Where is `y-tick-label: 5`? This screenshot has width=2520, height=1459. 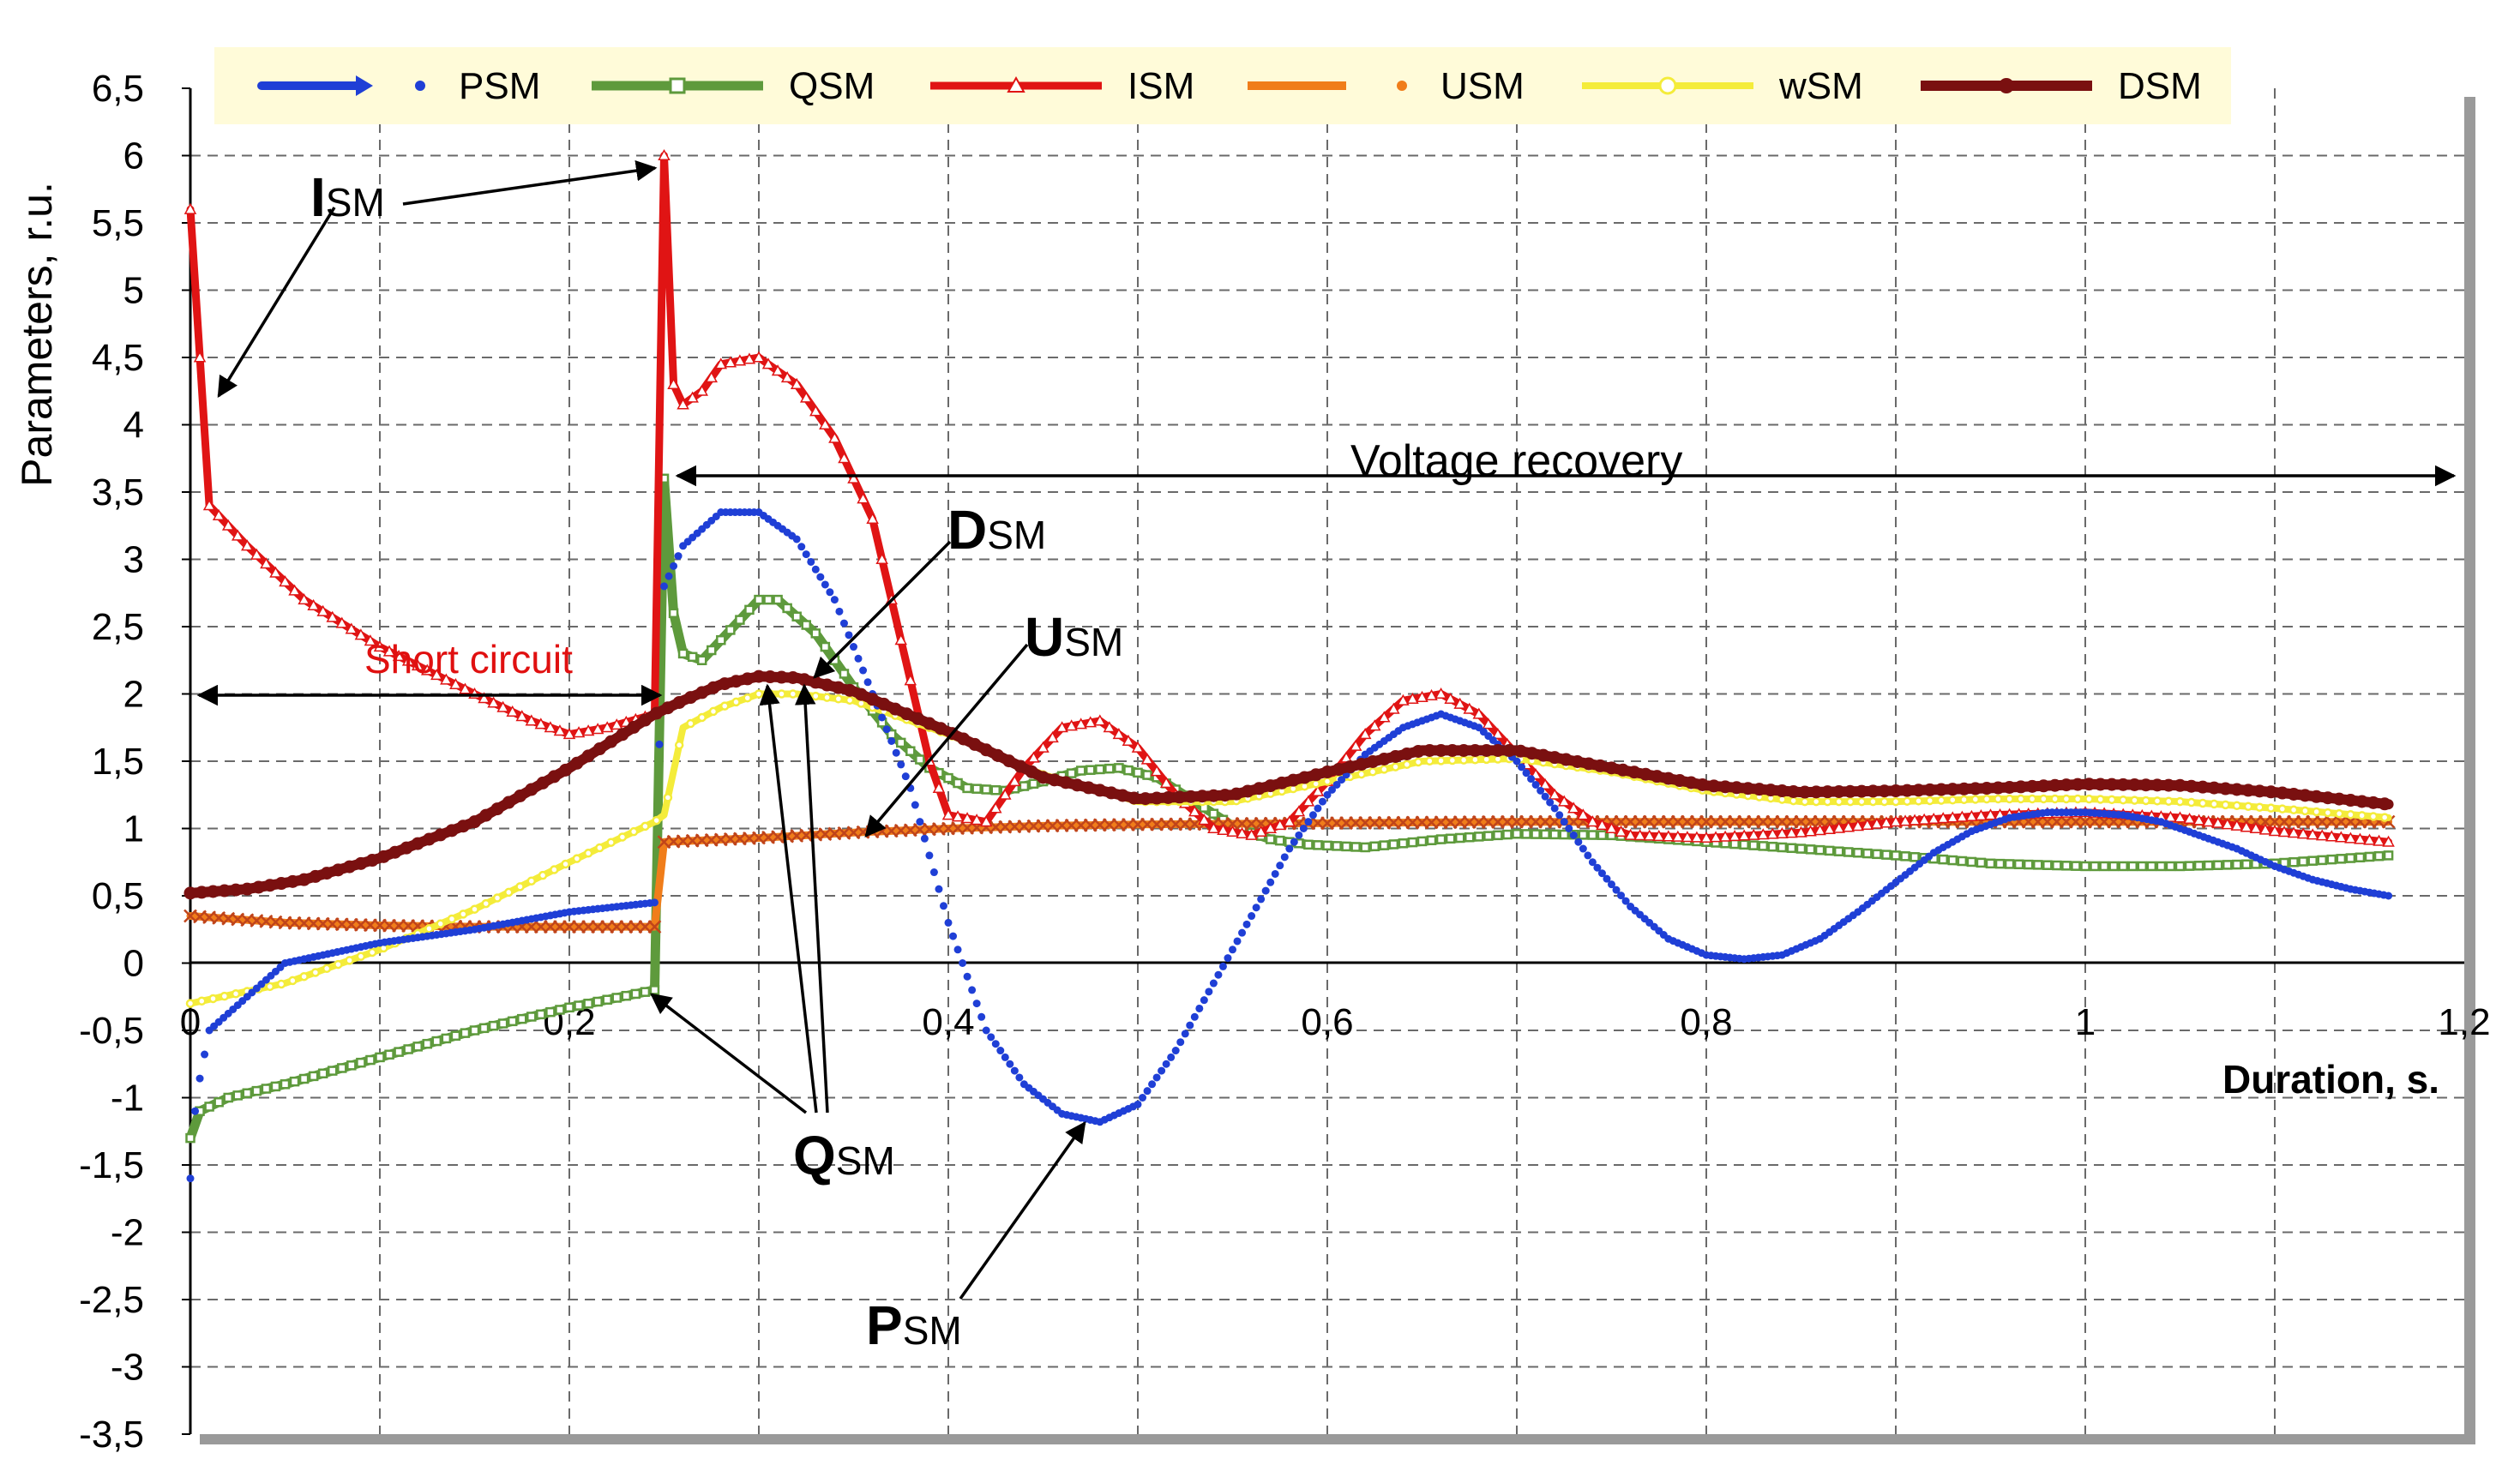
y-tick-label: 5 is located at coordinates (133, 291).